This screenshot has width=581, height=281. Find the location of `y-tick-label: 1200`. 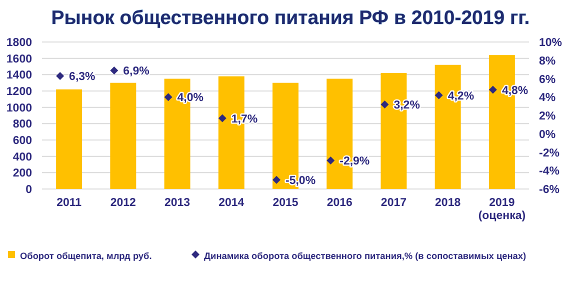

y-tick-label: 1200 is located at coordinates (19, 92).